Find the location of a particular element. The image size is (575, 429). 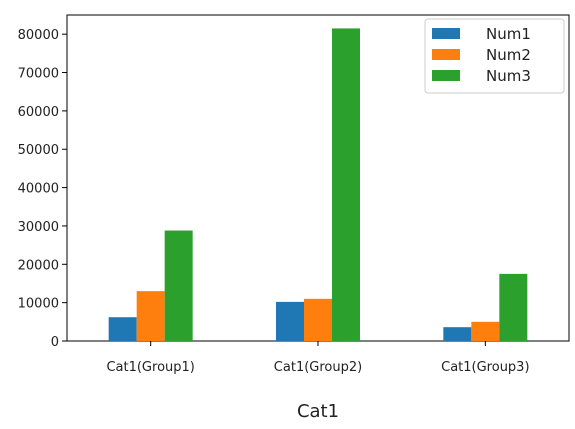

y-tick-label: 70000 is located at coordinates (38, 74).